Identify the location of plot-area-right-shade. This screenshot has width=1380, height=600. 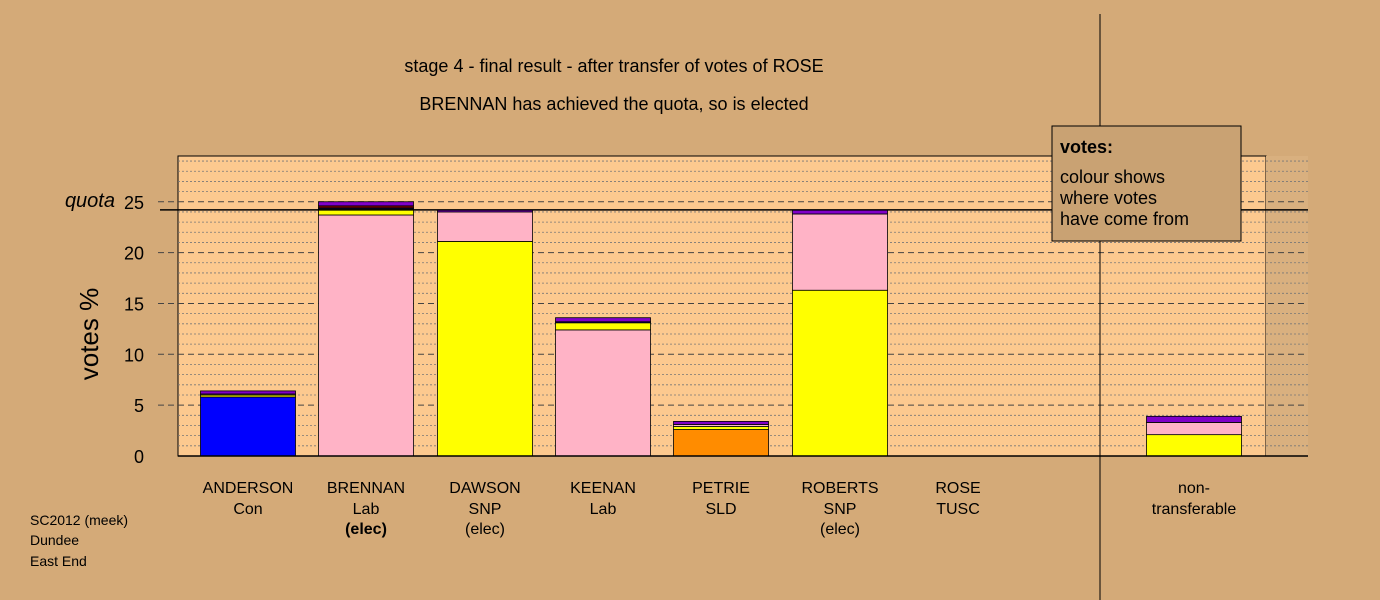
(1287, 306).